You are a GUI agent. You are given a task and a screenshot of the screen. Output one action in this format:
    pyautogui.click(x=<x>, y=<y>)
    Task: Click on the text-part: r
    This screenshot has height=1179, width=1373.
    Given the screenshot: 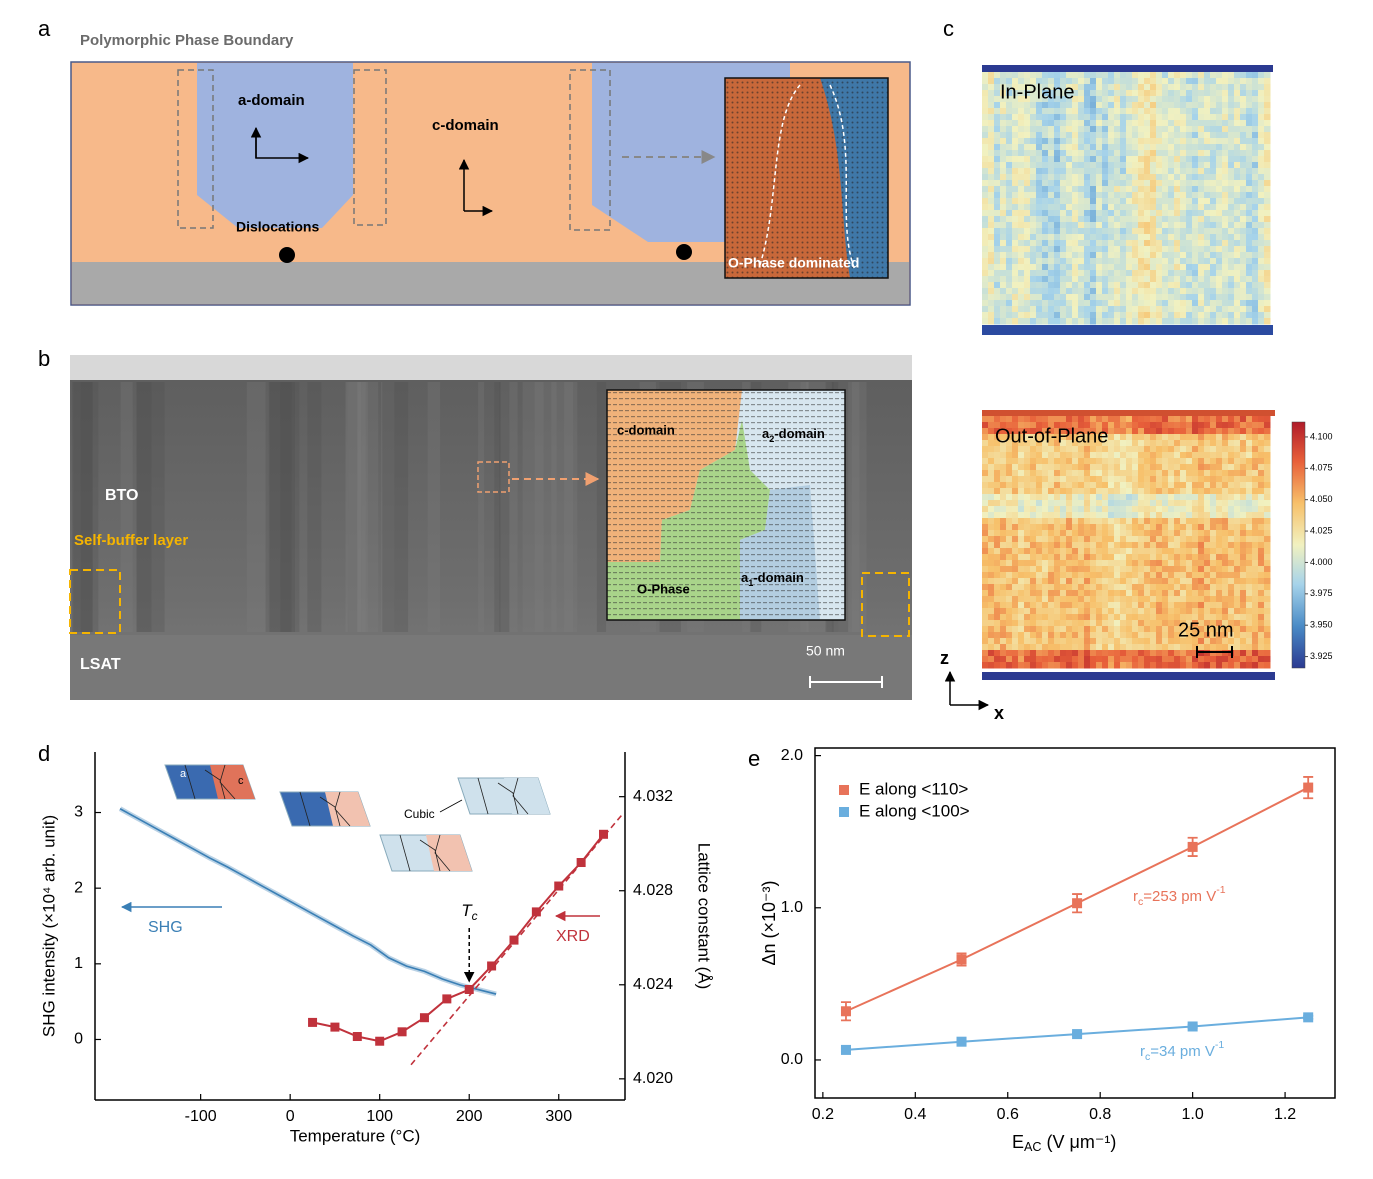 What is the action you would take?
    pyautogui.click(x=1142, y=1051)
    